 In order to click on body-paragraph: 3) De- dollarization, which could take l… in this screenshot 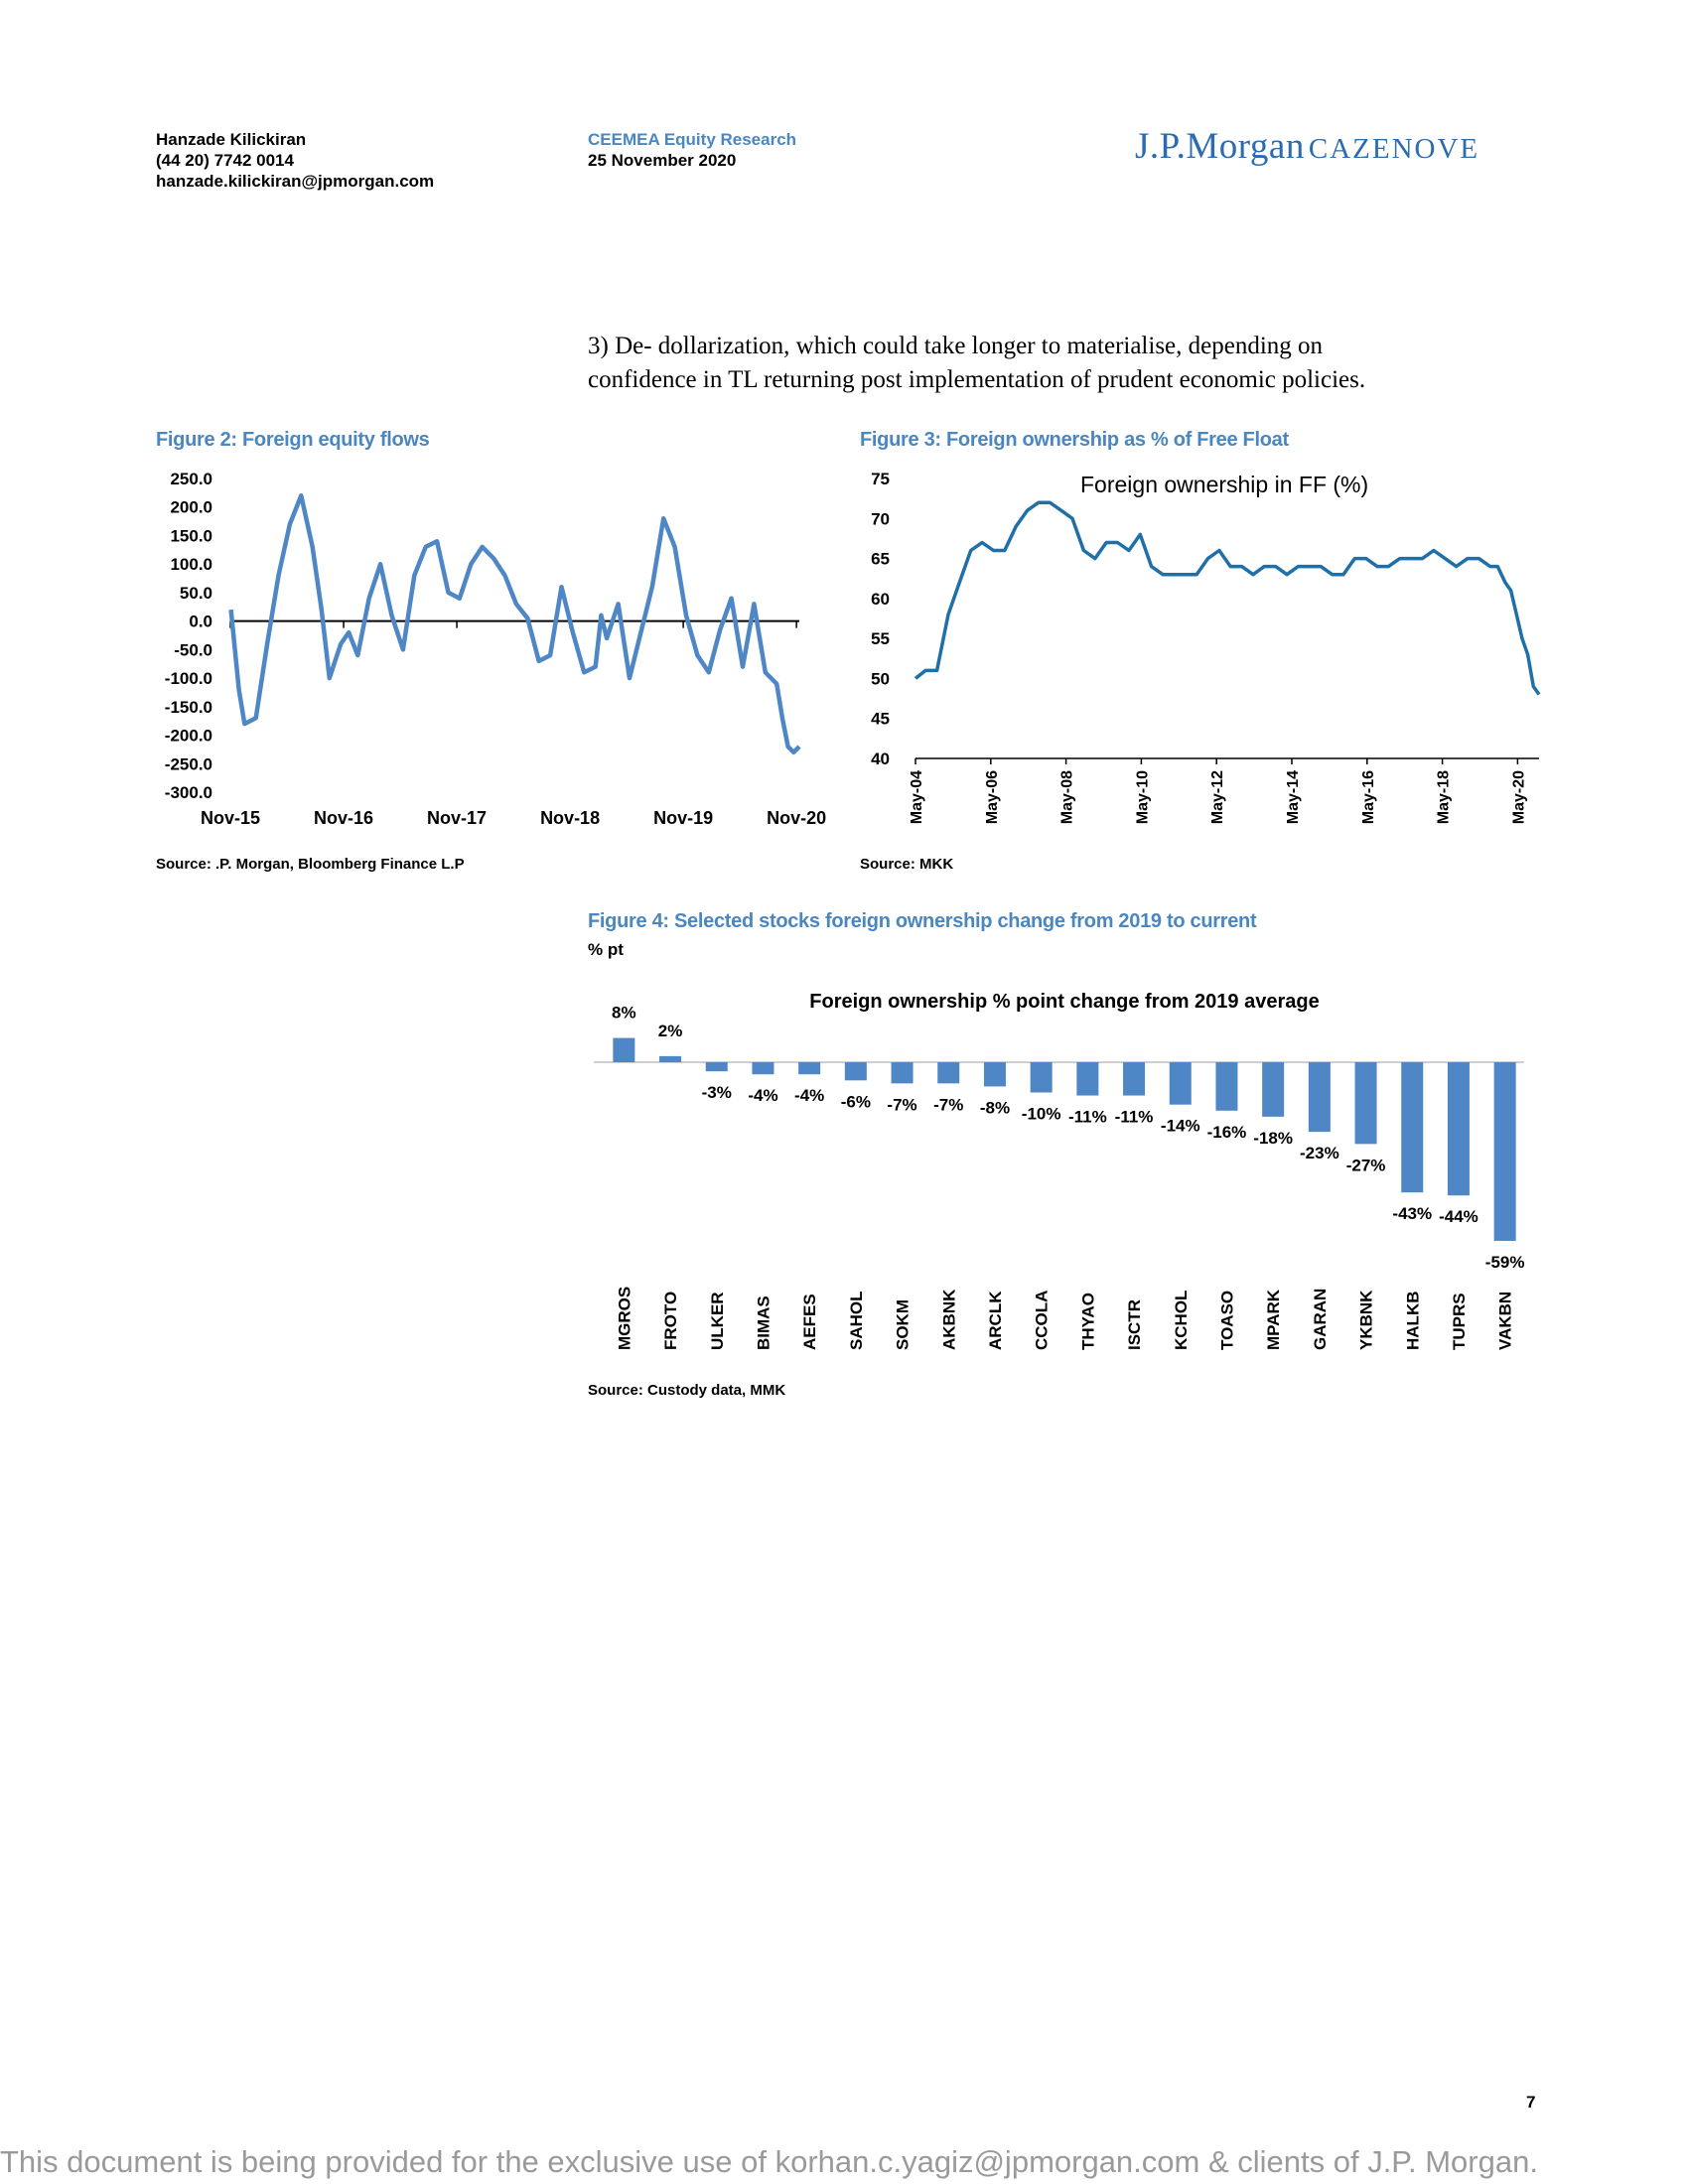, I will do `click(976, 363)`.